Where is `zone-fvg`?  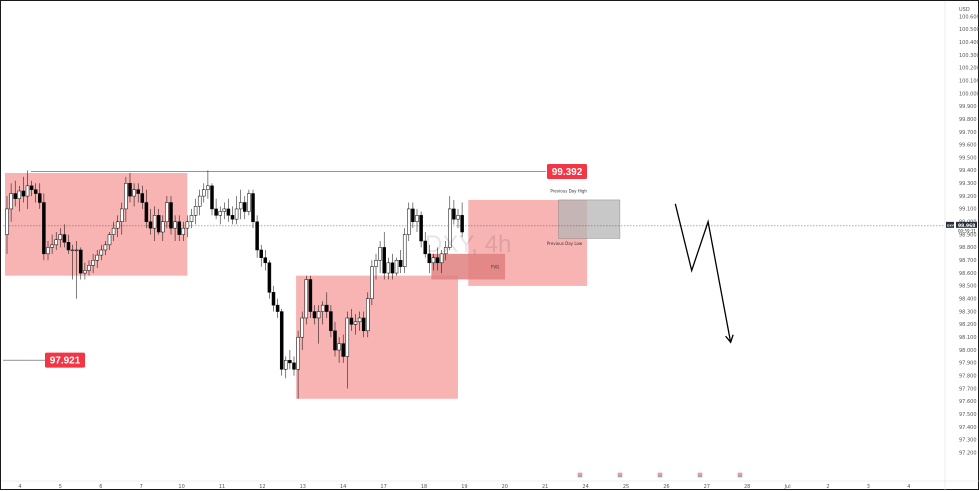
zone-fvg is located at coordinates (468, 266).